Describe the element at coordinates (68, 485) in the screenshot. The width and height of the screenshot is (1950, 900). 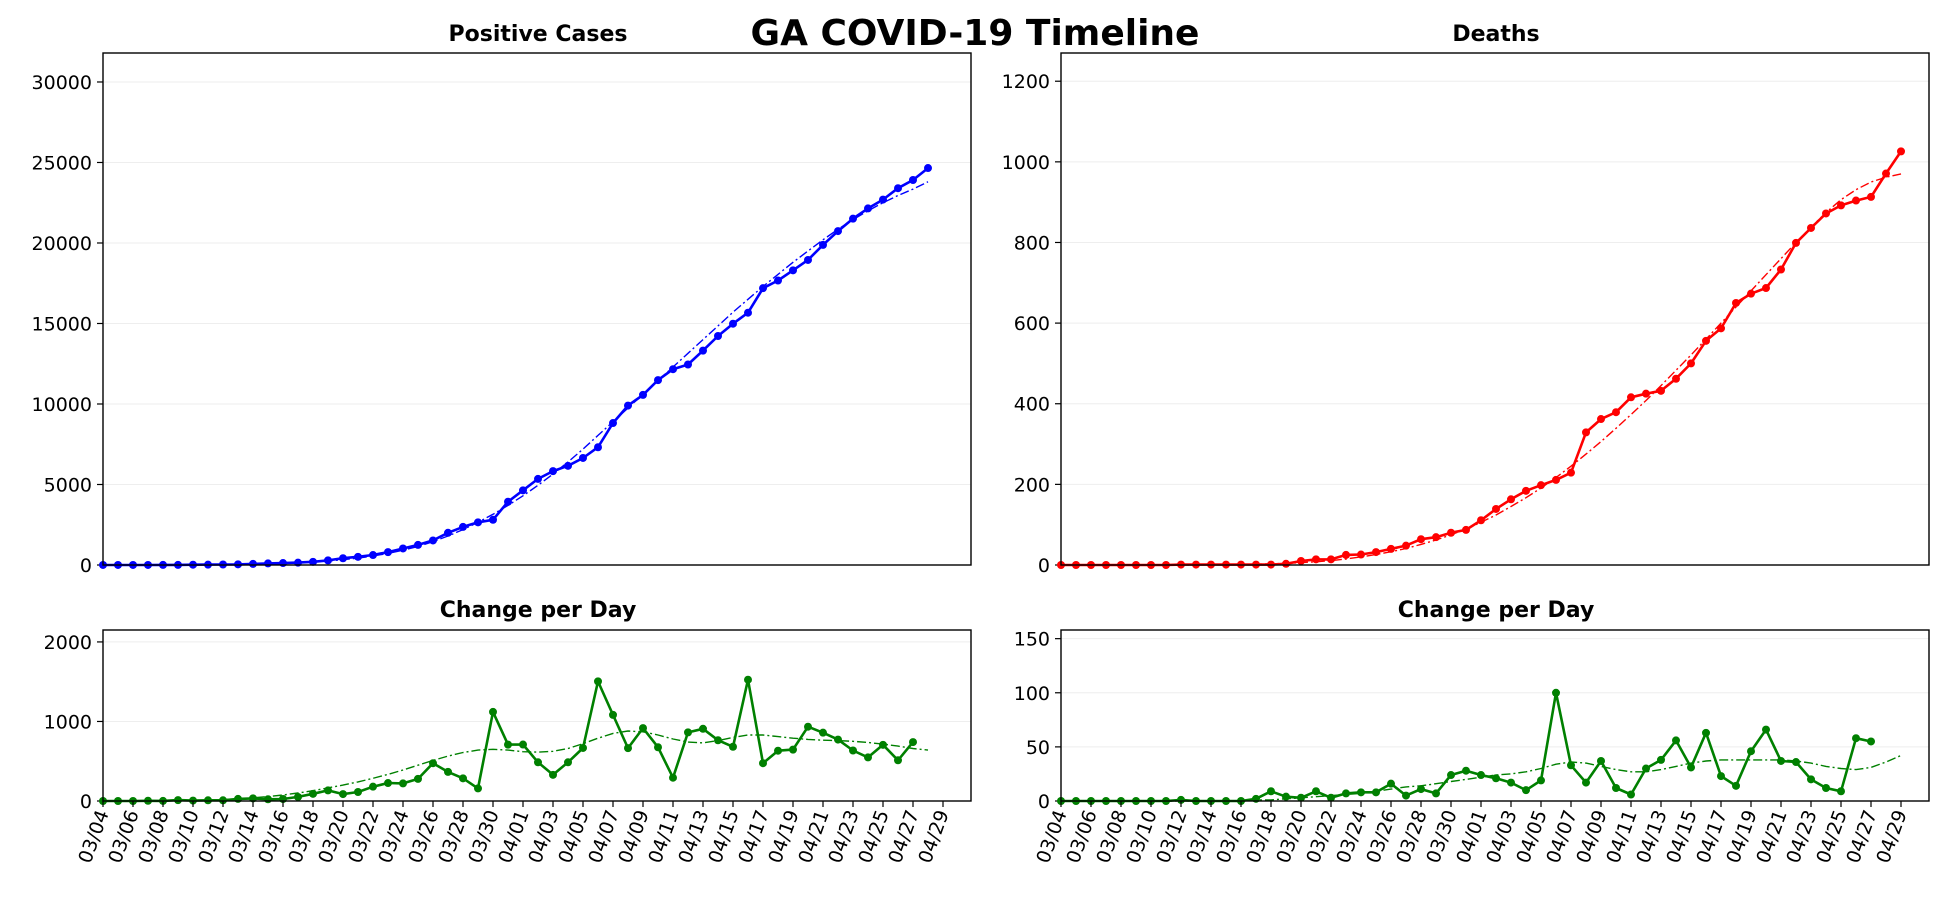
I see `y-tick-label: 5000` at that location.